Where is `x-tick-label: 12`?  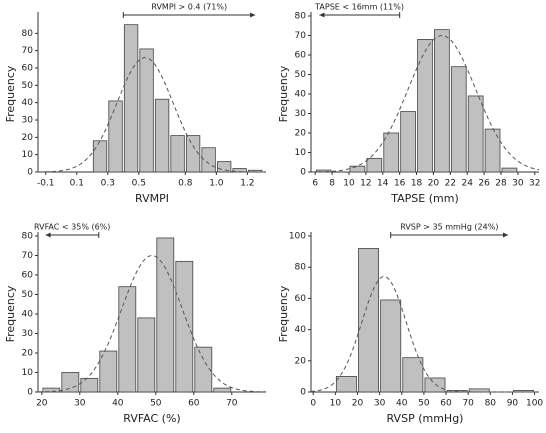
x-tick-label: 12 is located at coordinates (365, 184).